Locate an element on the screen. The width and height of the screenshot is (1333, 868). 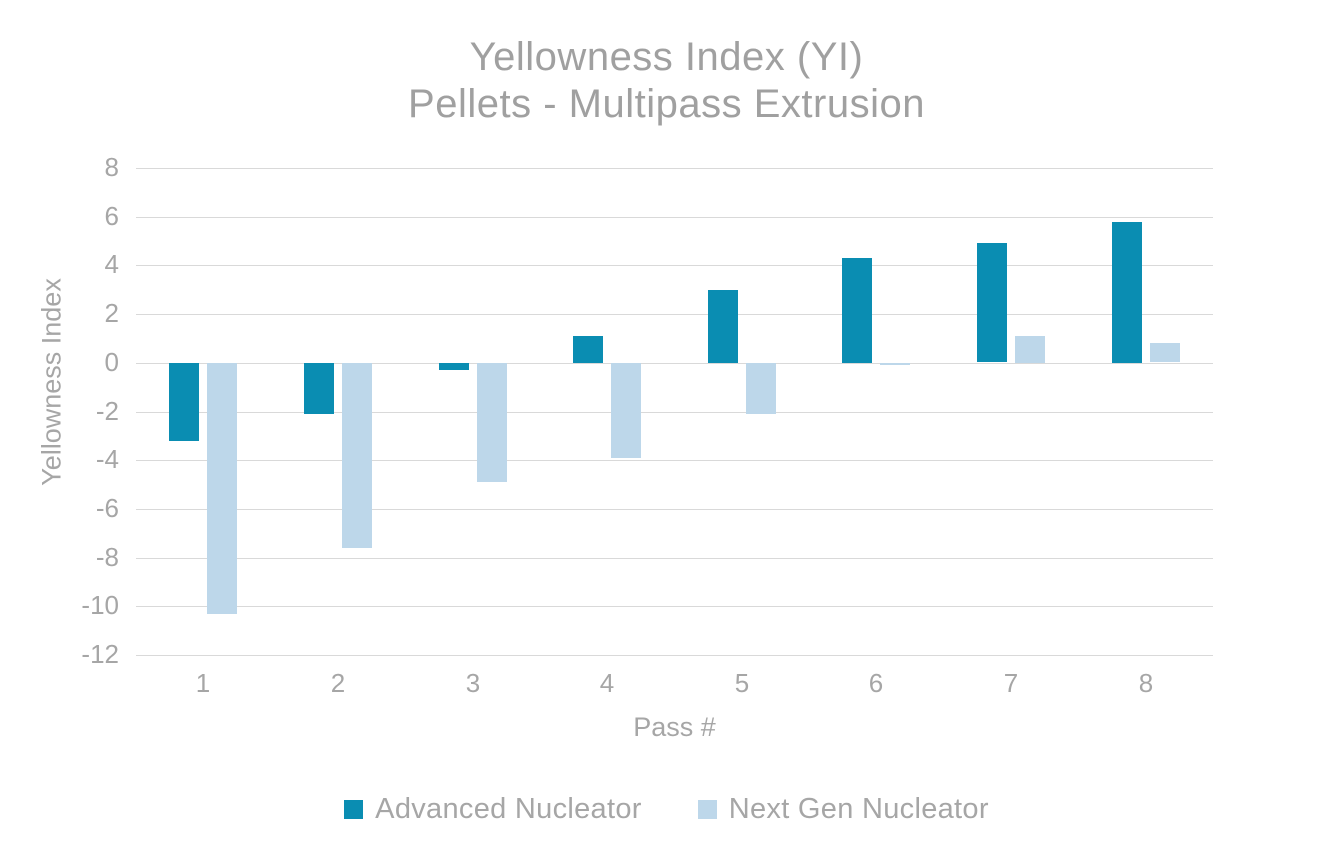
legend-swatch-advanced-nucleator is located at coordinates (354, 809).